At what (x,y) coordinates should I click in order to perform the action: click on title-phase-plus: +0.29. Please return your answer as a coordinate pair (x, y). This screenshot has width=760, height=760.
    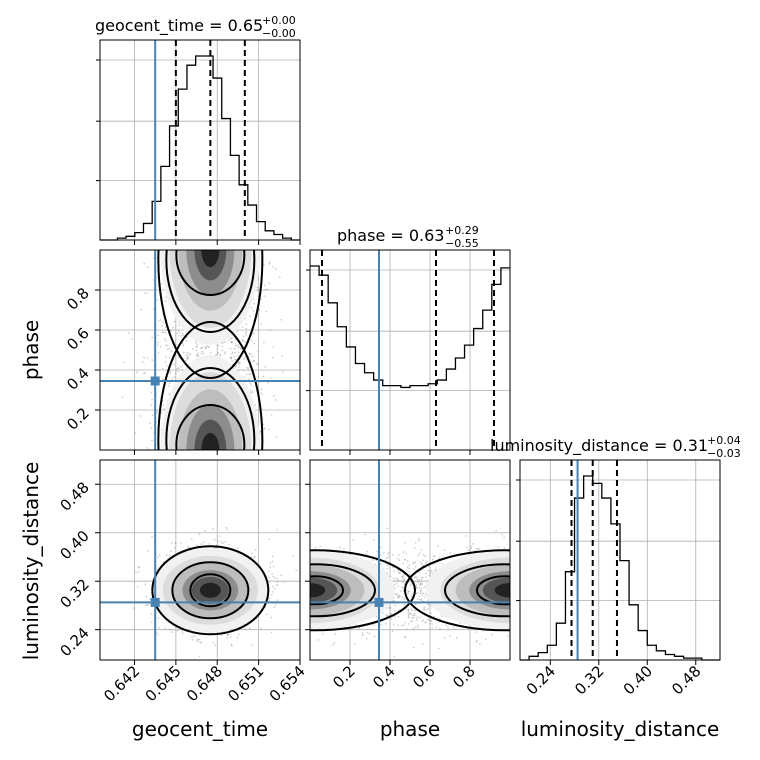
    Looking at the image, I should click on (462, 230).